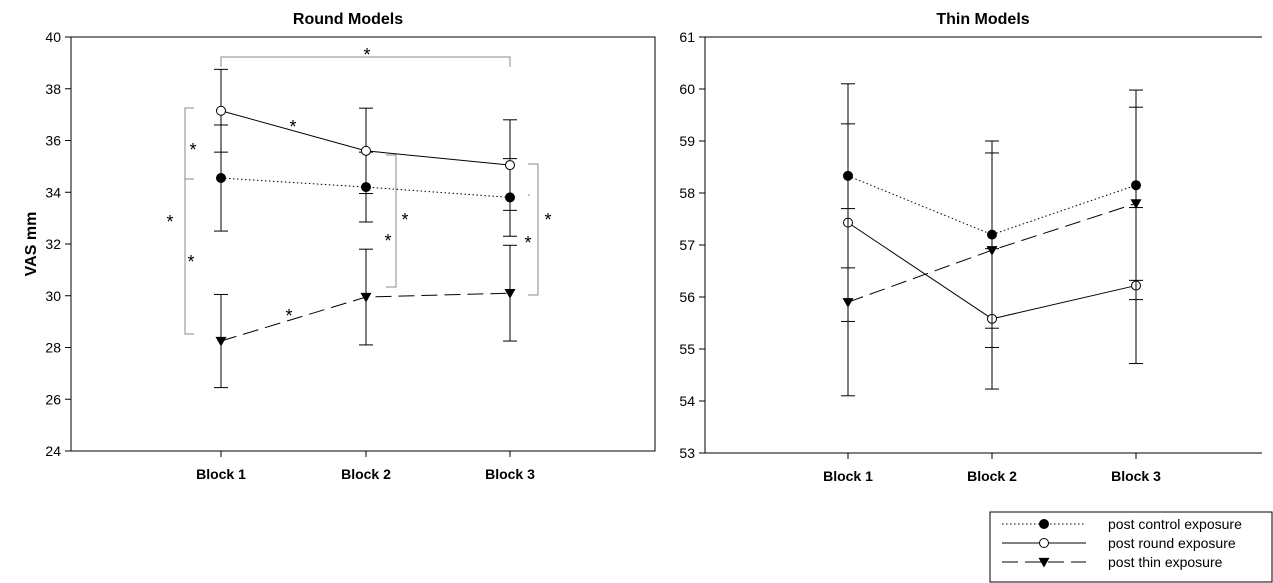  I want to click on y-tick-label: 58, so click(687, 193).